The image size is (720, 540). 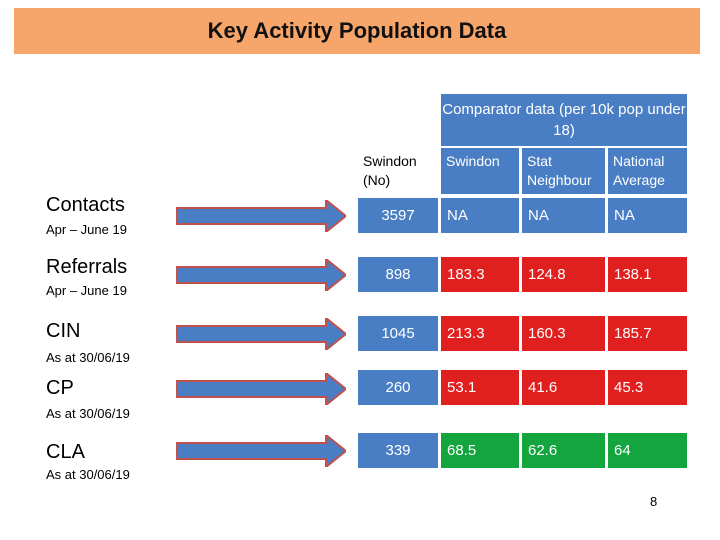 I want to click on cell-referrals-stat: 124.8, so click(x=563, y=274).